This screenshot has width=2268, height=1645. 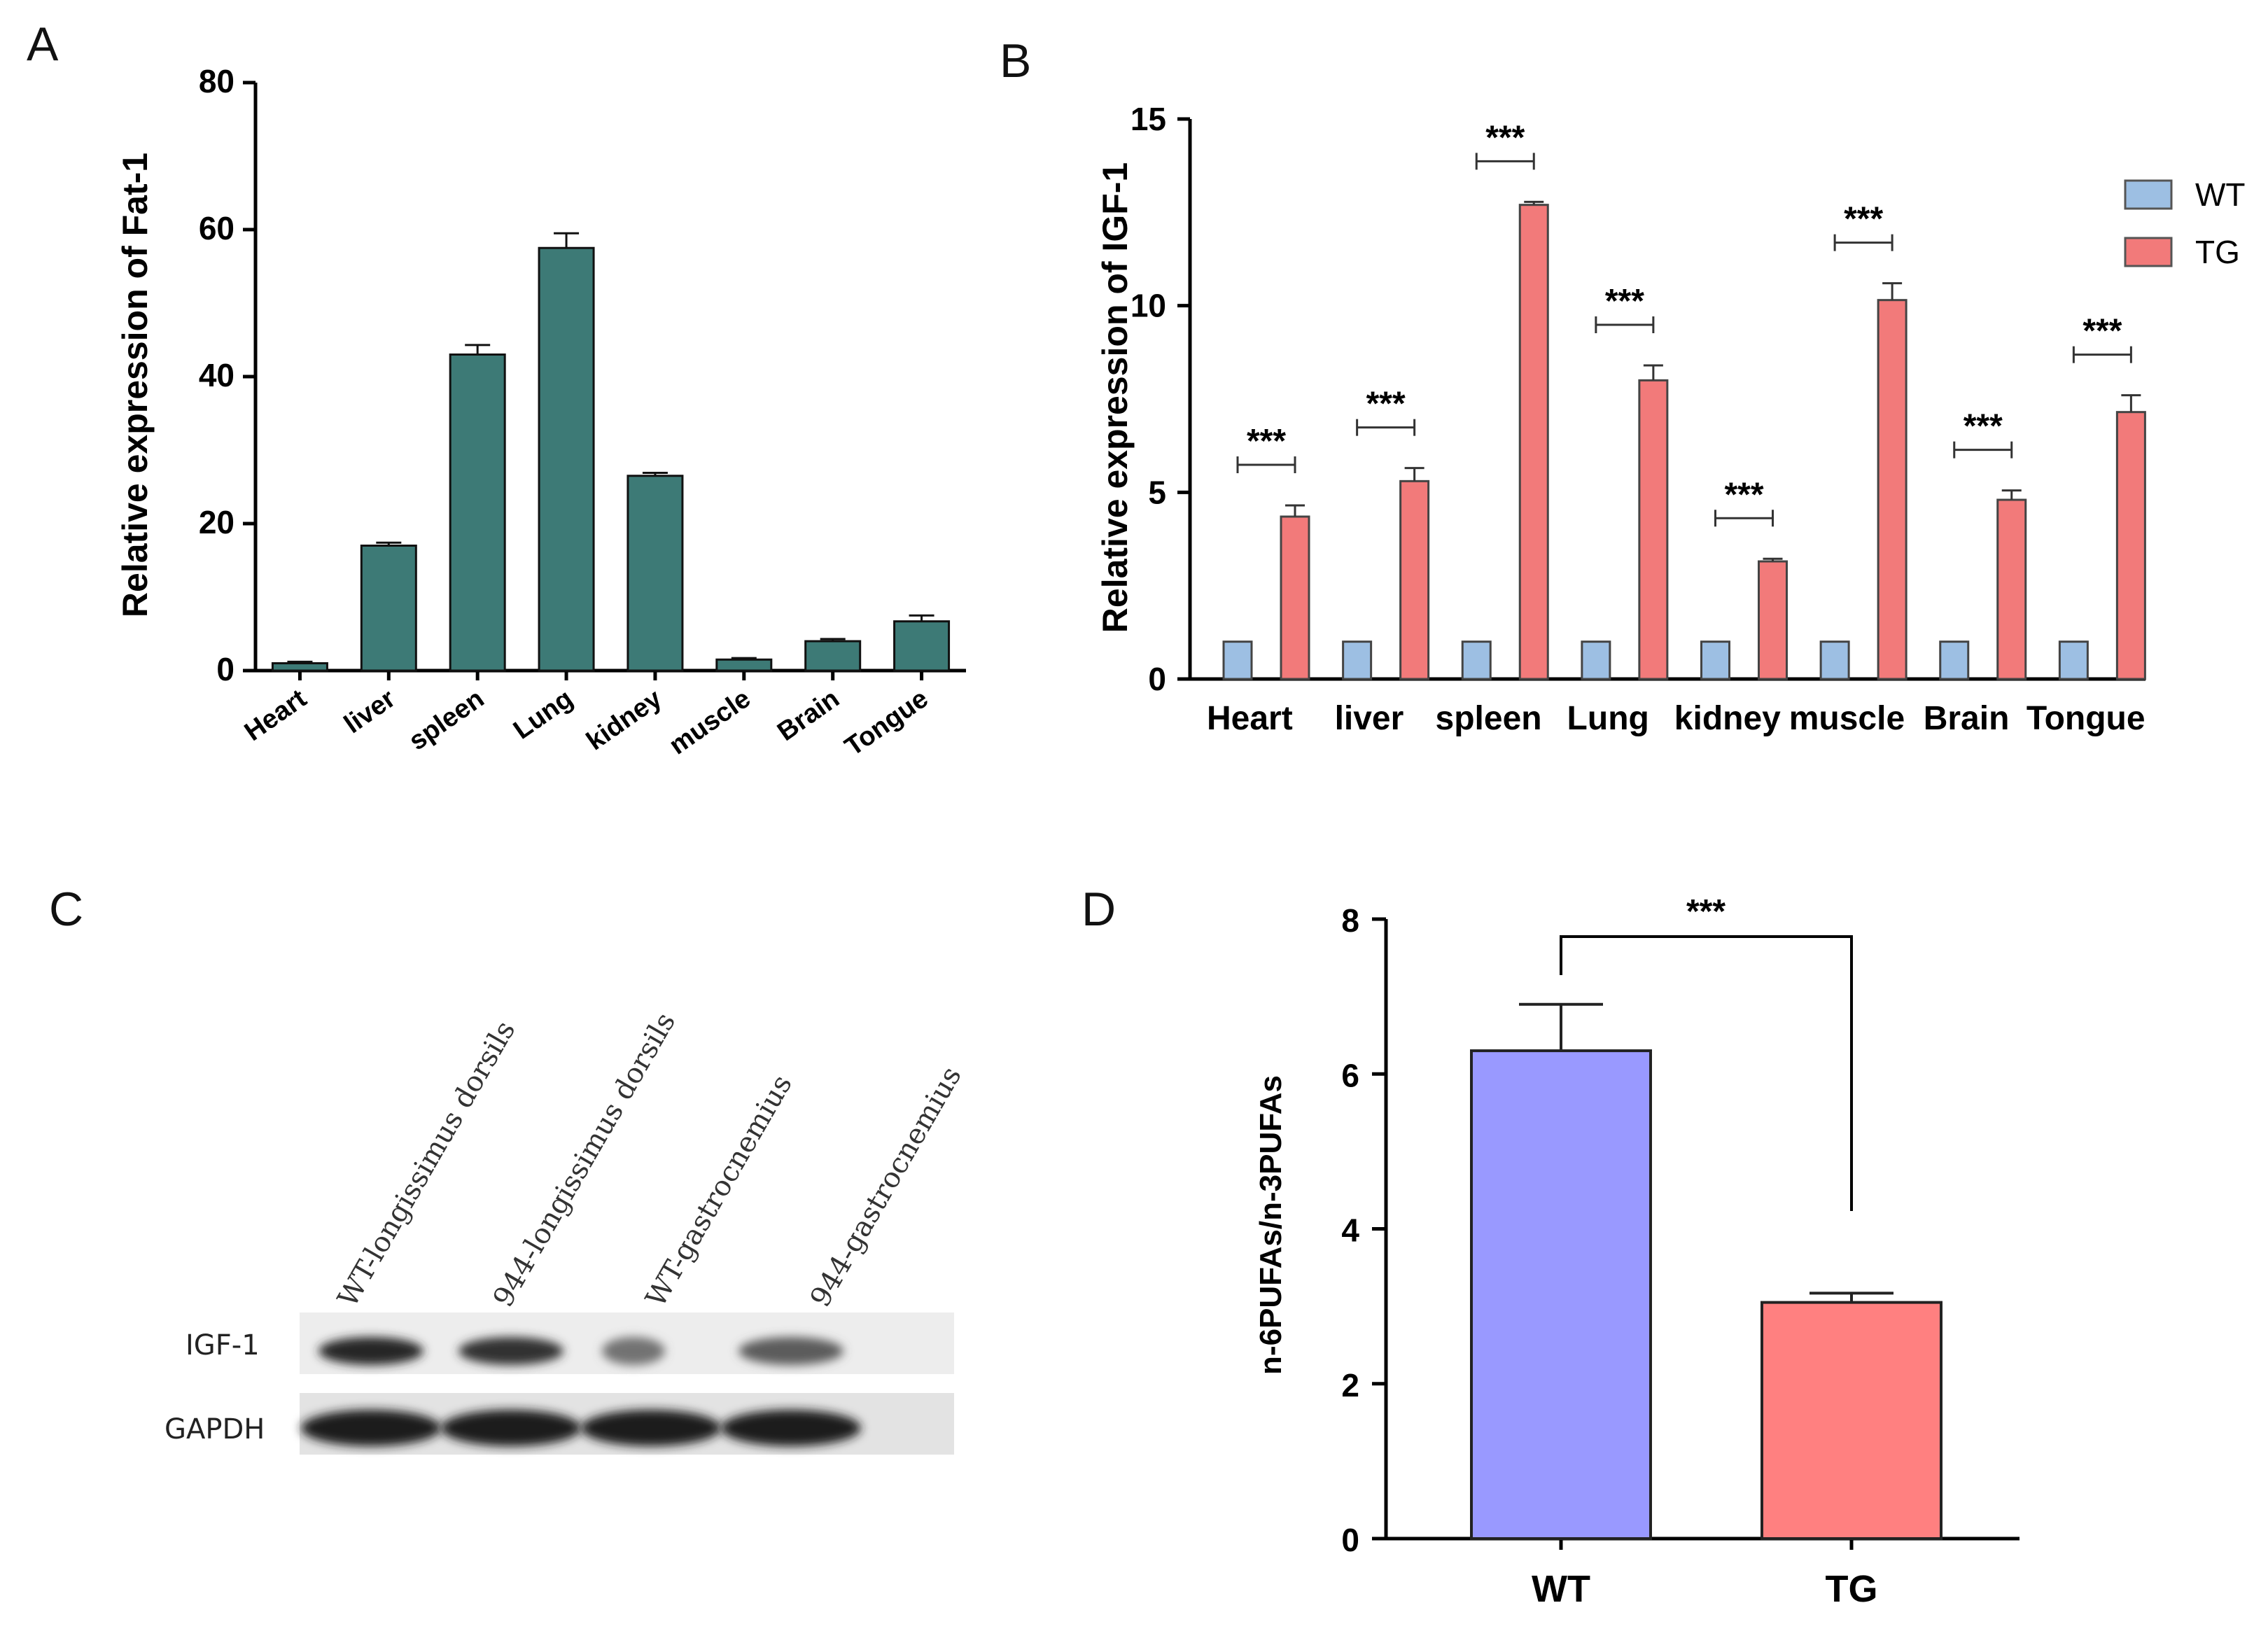 What do you see at coordinates (214, 1429) in the screenshot?
I see `blot-label-gapdh: GAPDH` at bounding box center [214, 1429].